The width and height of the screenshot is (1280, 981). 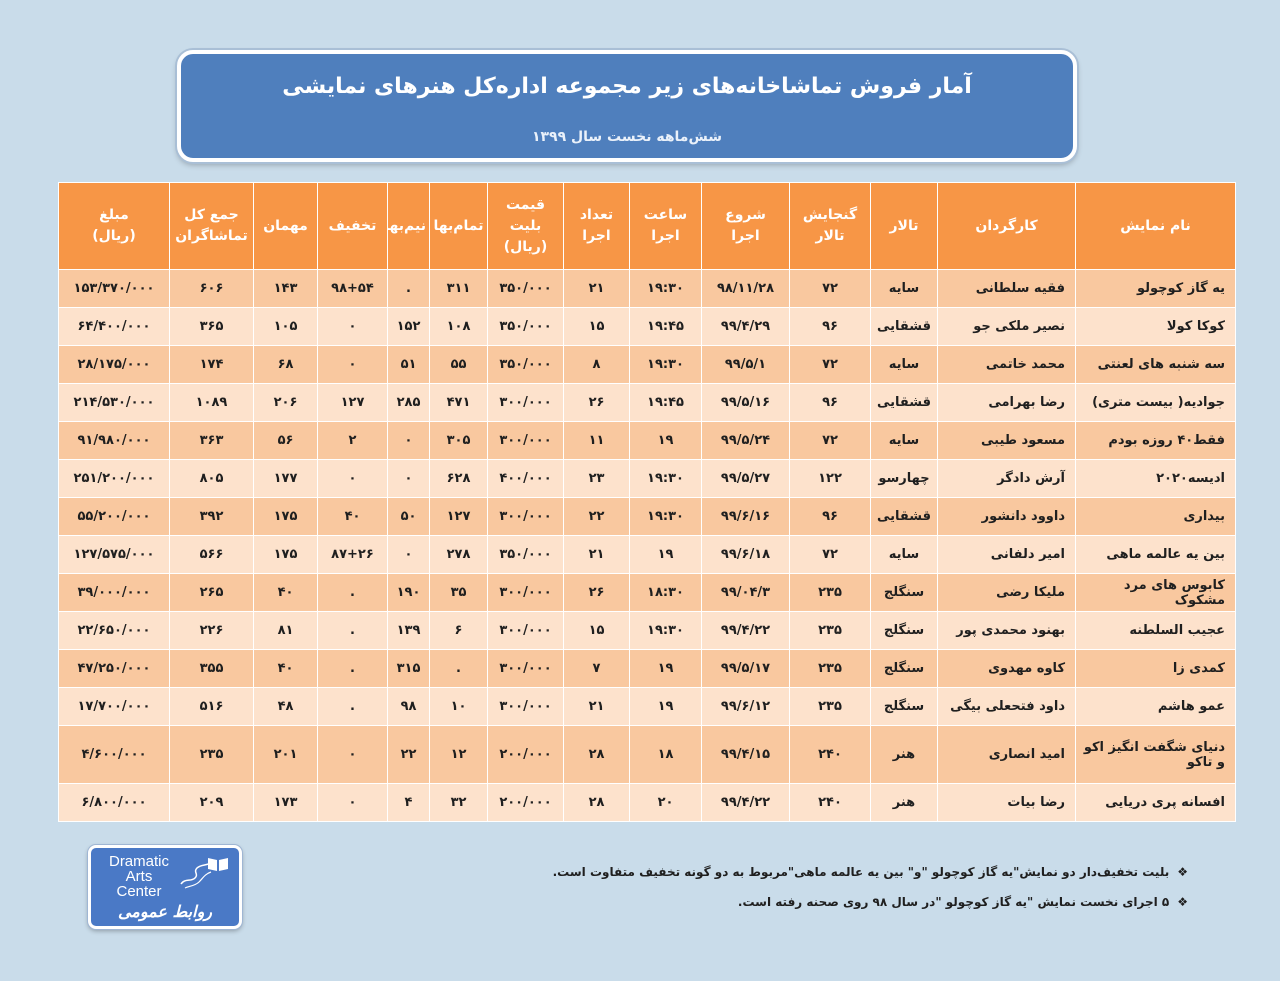 What do you see at coordinates (904, 226) in the screenshot?
I see `header-hall: تالار` at bounding box center [904, 226].